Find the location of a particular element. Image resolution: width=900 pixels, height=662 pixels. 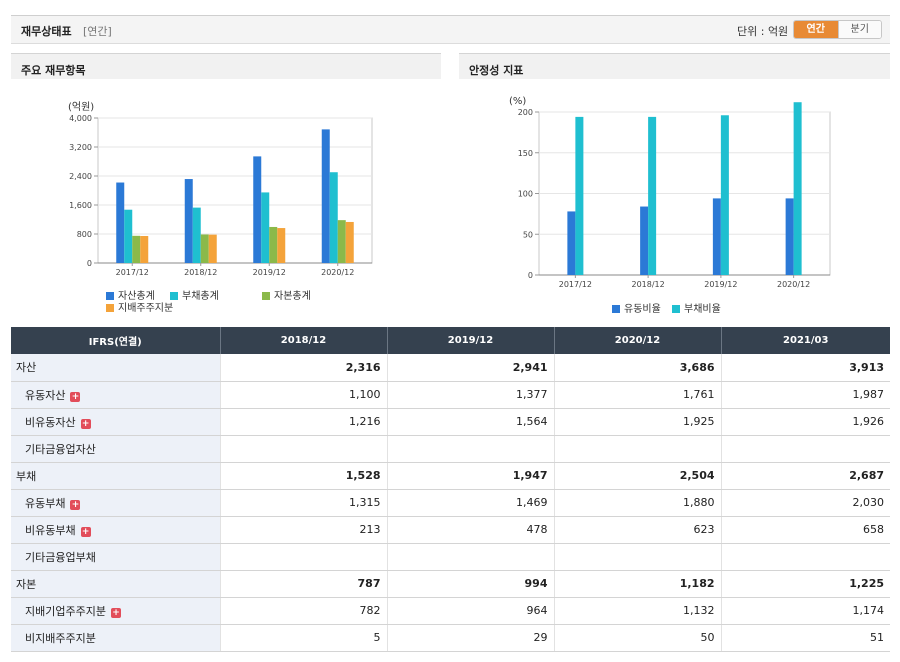

value-cell: 1,182 is located at coordinates (637, 584).